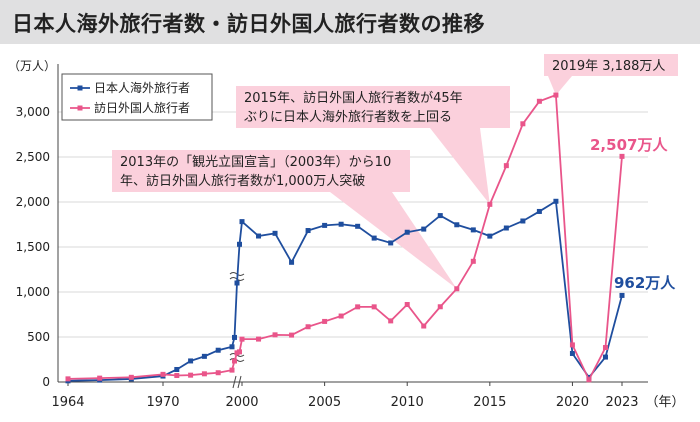  What do you see at coordinates (621, 402) in the screenshot?
I see `x-tick-label: 2023` at bounding box center [621, 402].